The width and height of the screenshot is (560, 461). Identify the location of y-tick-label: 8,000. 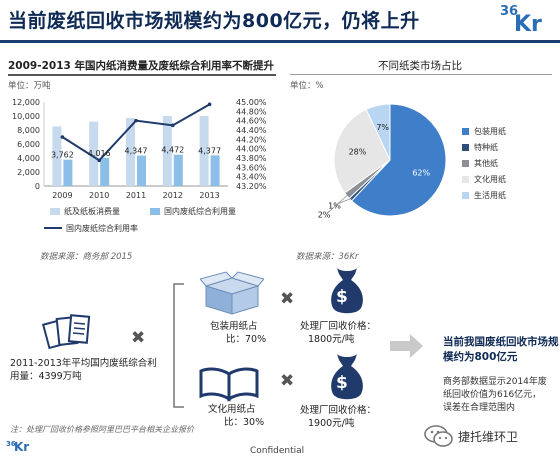
(28, 130).